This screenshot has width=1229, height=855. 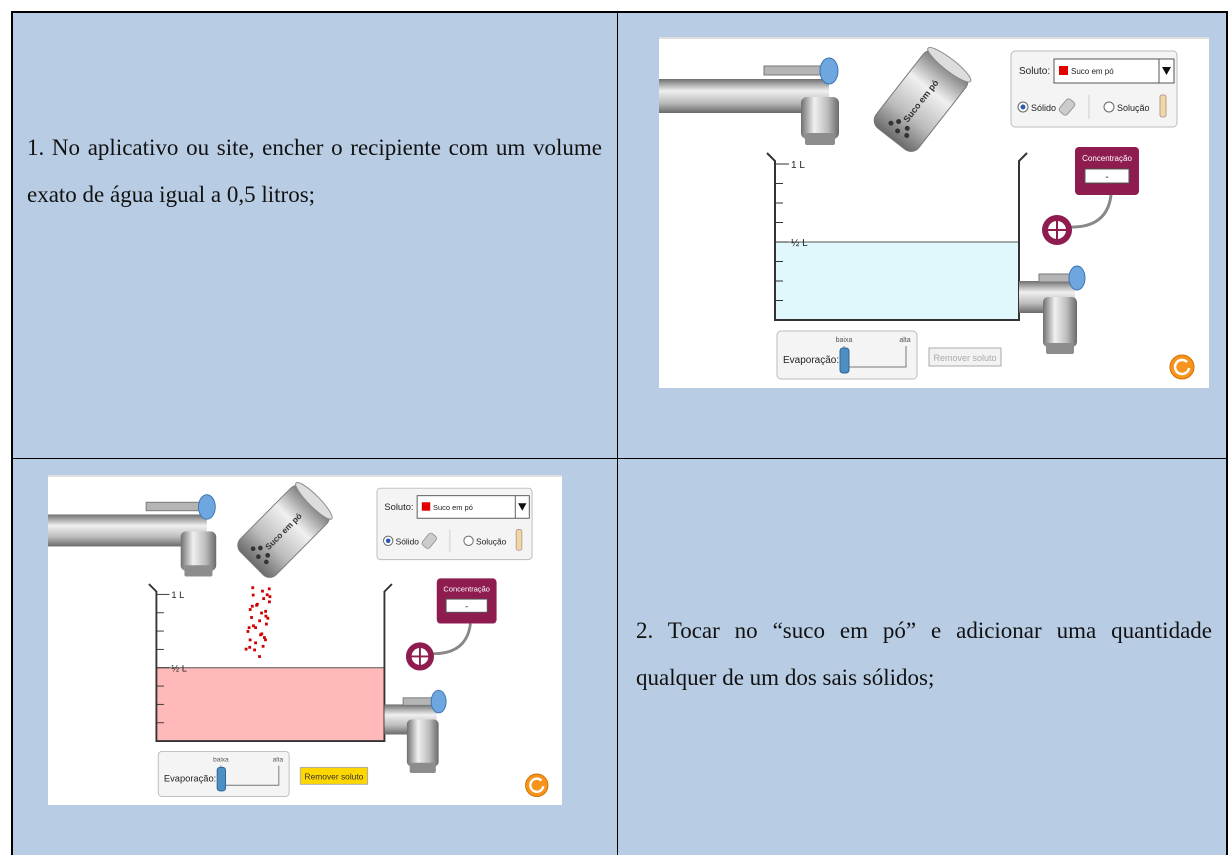 I want to click on solute-select, so click(x=1114, y=71).